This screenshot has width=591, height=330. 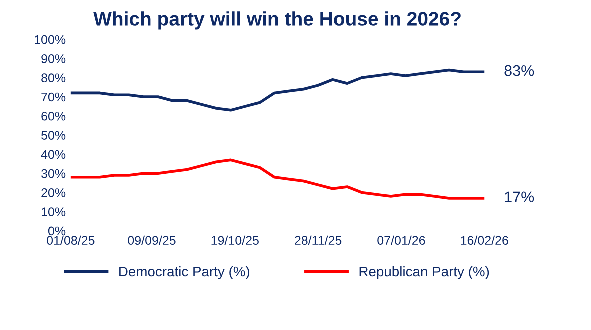 What do you see at coordinates (53, 155) in the screenshot?
I see `y-tick-label: 40%` at bounding box center [53, 155].